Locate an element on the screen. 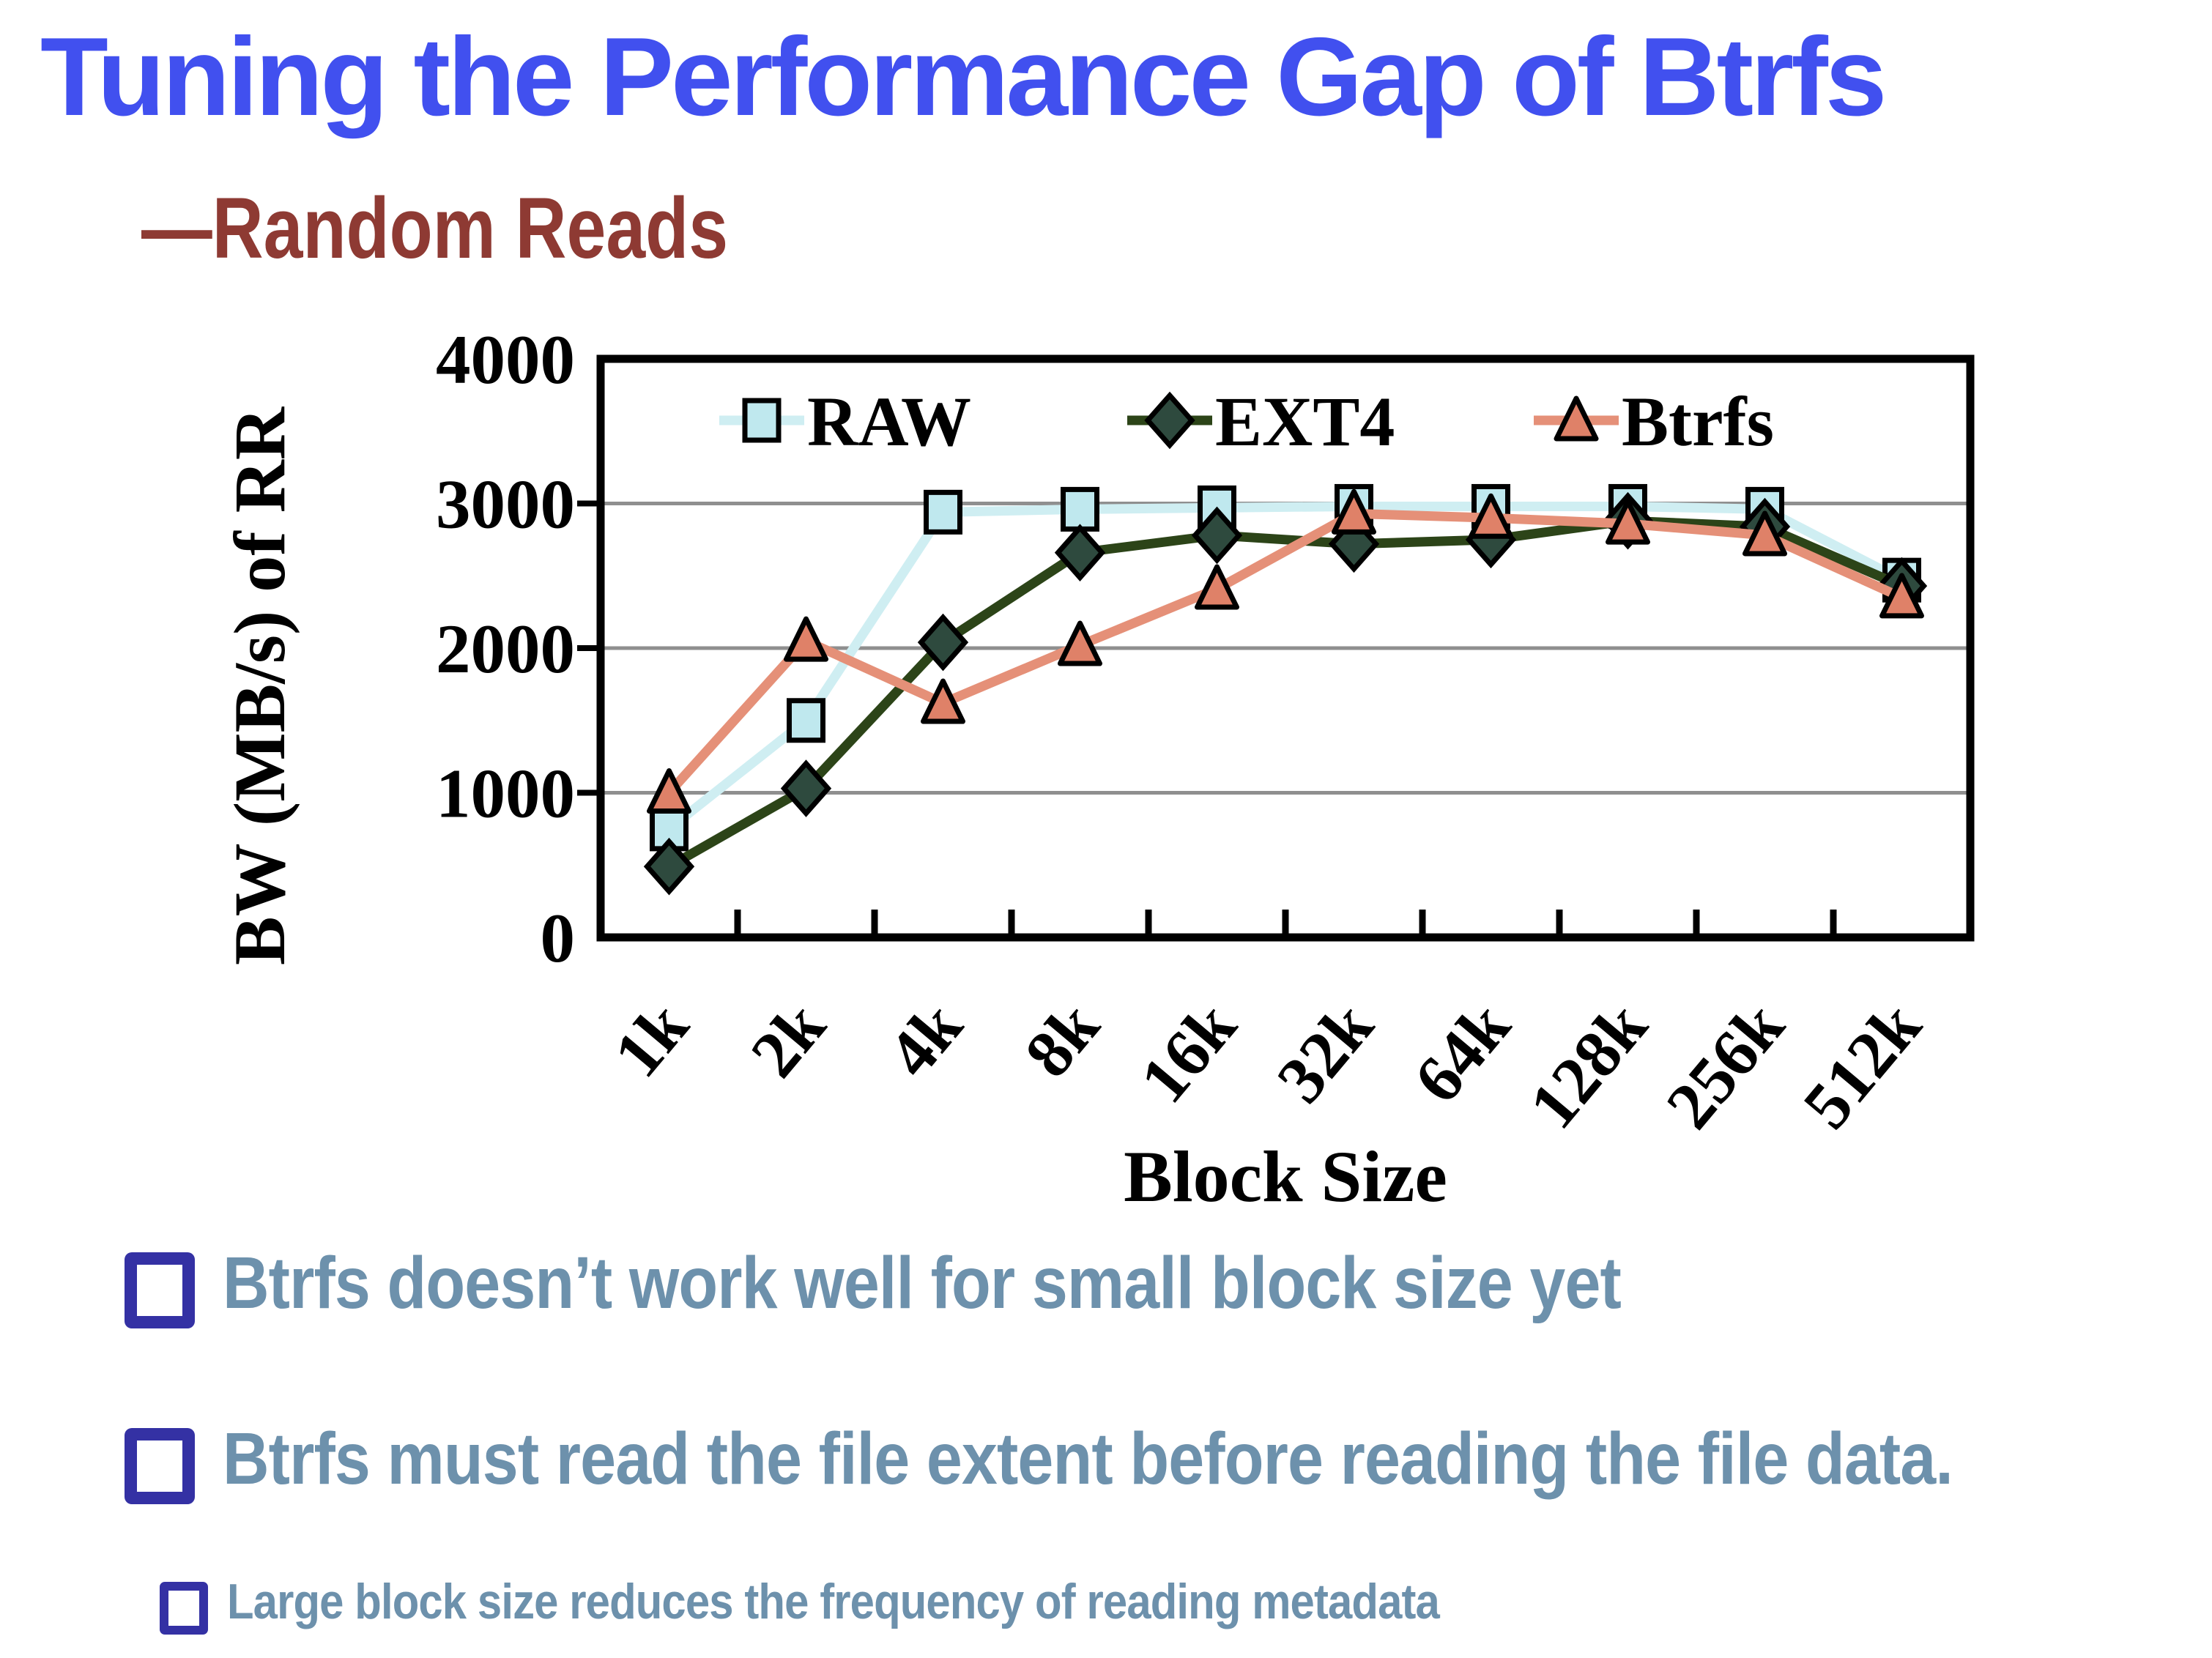  slide-subtitle: —Random Reads is located at coordinates (499, 228).